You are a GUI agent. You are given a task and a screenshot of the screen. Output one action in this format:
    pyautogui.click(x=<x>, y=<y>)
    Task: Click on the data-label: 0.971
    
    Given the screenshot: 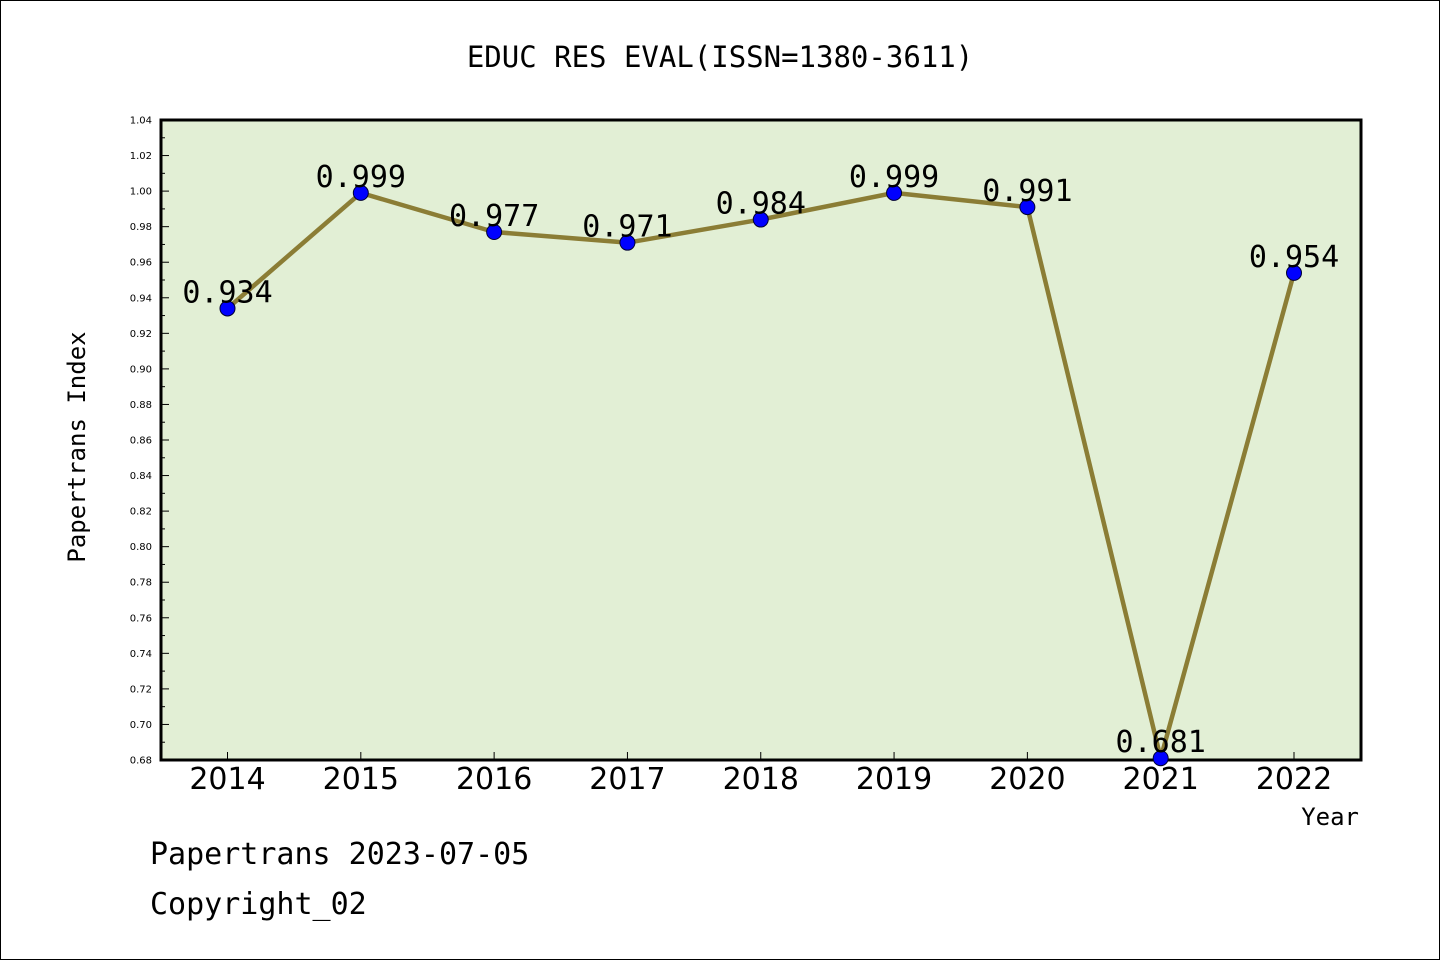 What is the action you would take?
    pyautogui.click(x=627, y=227)
    